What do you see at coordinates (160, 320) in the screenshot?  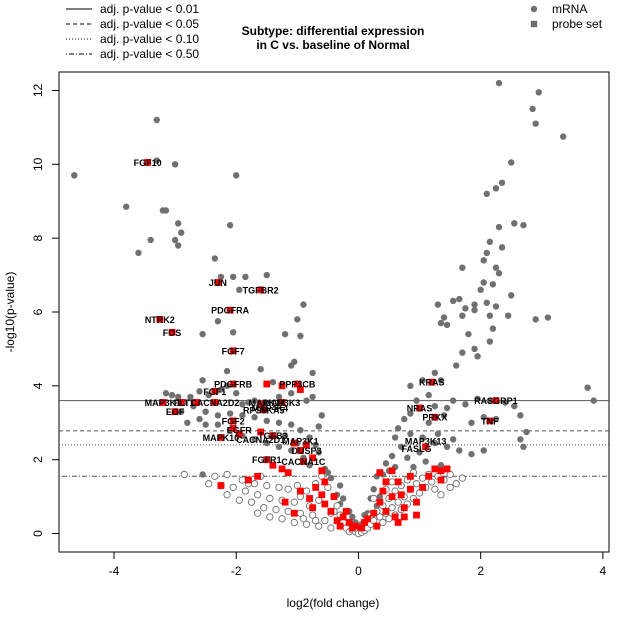 I see `gene-label: NTRK2` at bounding box center [160, 320].